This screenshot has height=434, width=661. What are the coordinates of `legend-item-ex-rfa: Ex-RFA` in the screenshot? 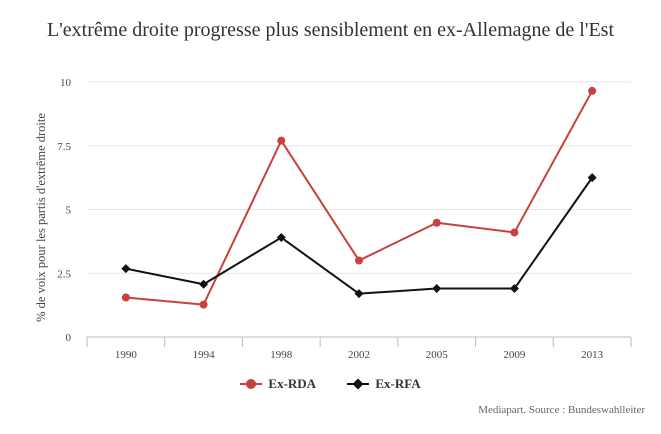 It's located at (384, 384).